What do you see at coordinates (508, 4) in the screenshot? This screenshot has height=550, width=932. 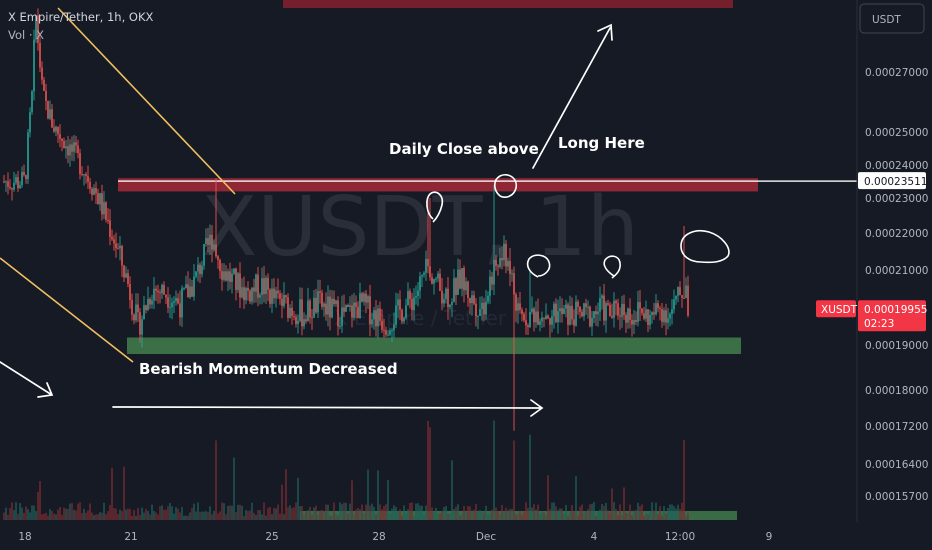 I see `resistance-zone-top` at bounding box center [508, 4].